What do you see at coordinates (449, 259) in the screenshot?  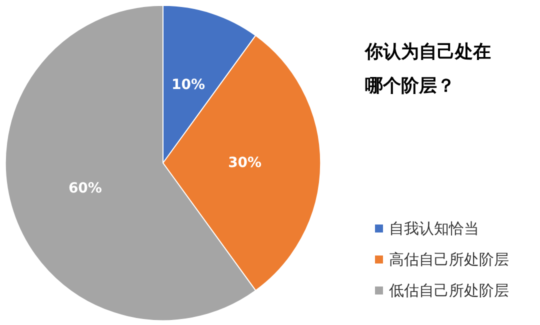 I see `legend-label: 高估自己所处阶层` at bounding box center [449, 259].